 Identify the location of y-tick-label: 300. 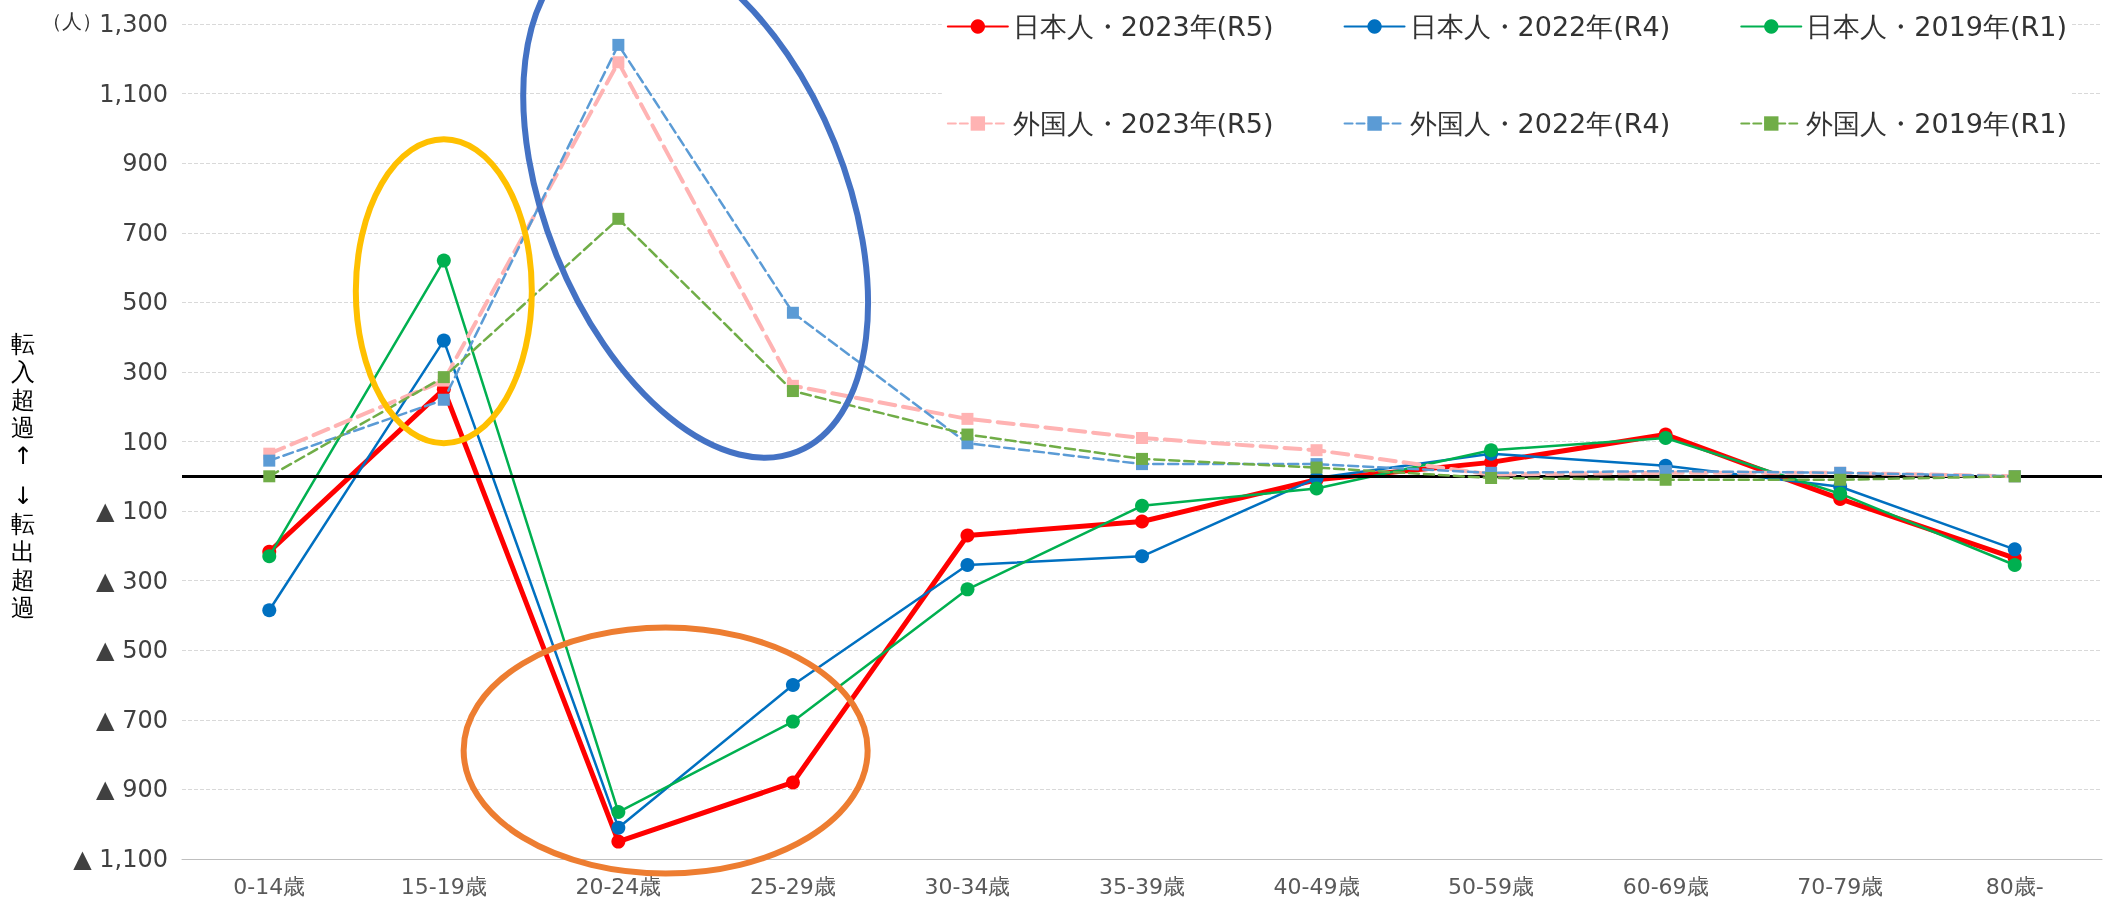
(145, 371).